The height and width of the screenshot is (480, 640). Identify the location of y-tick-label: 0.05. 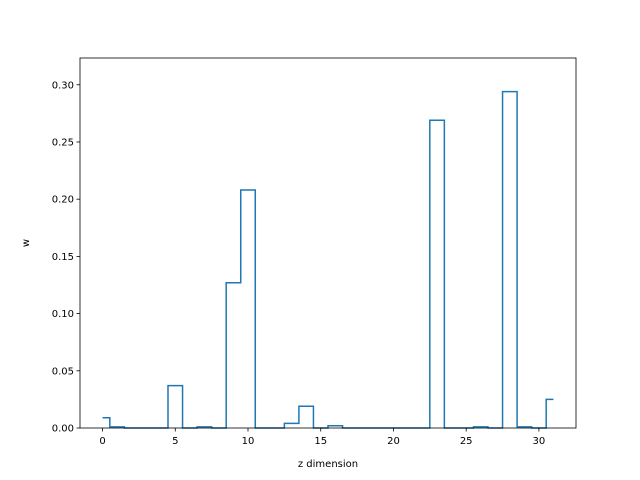
(63, 371).